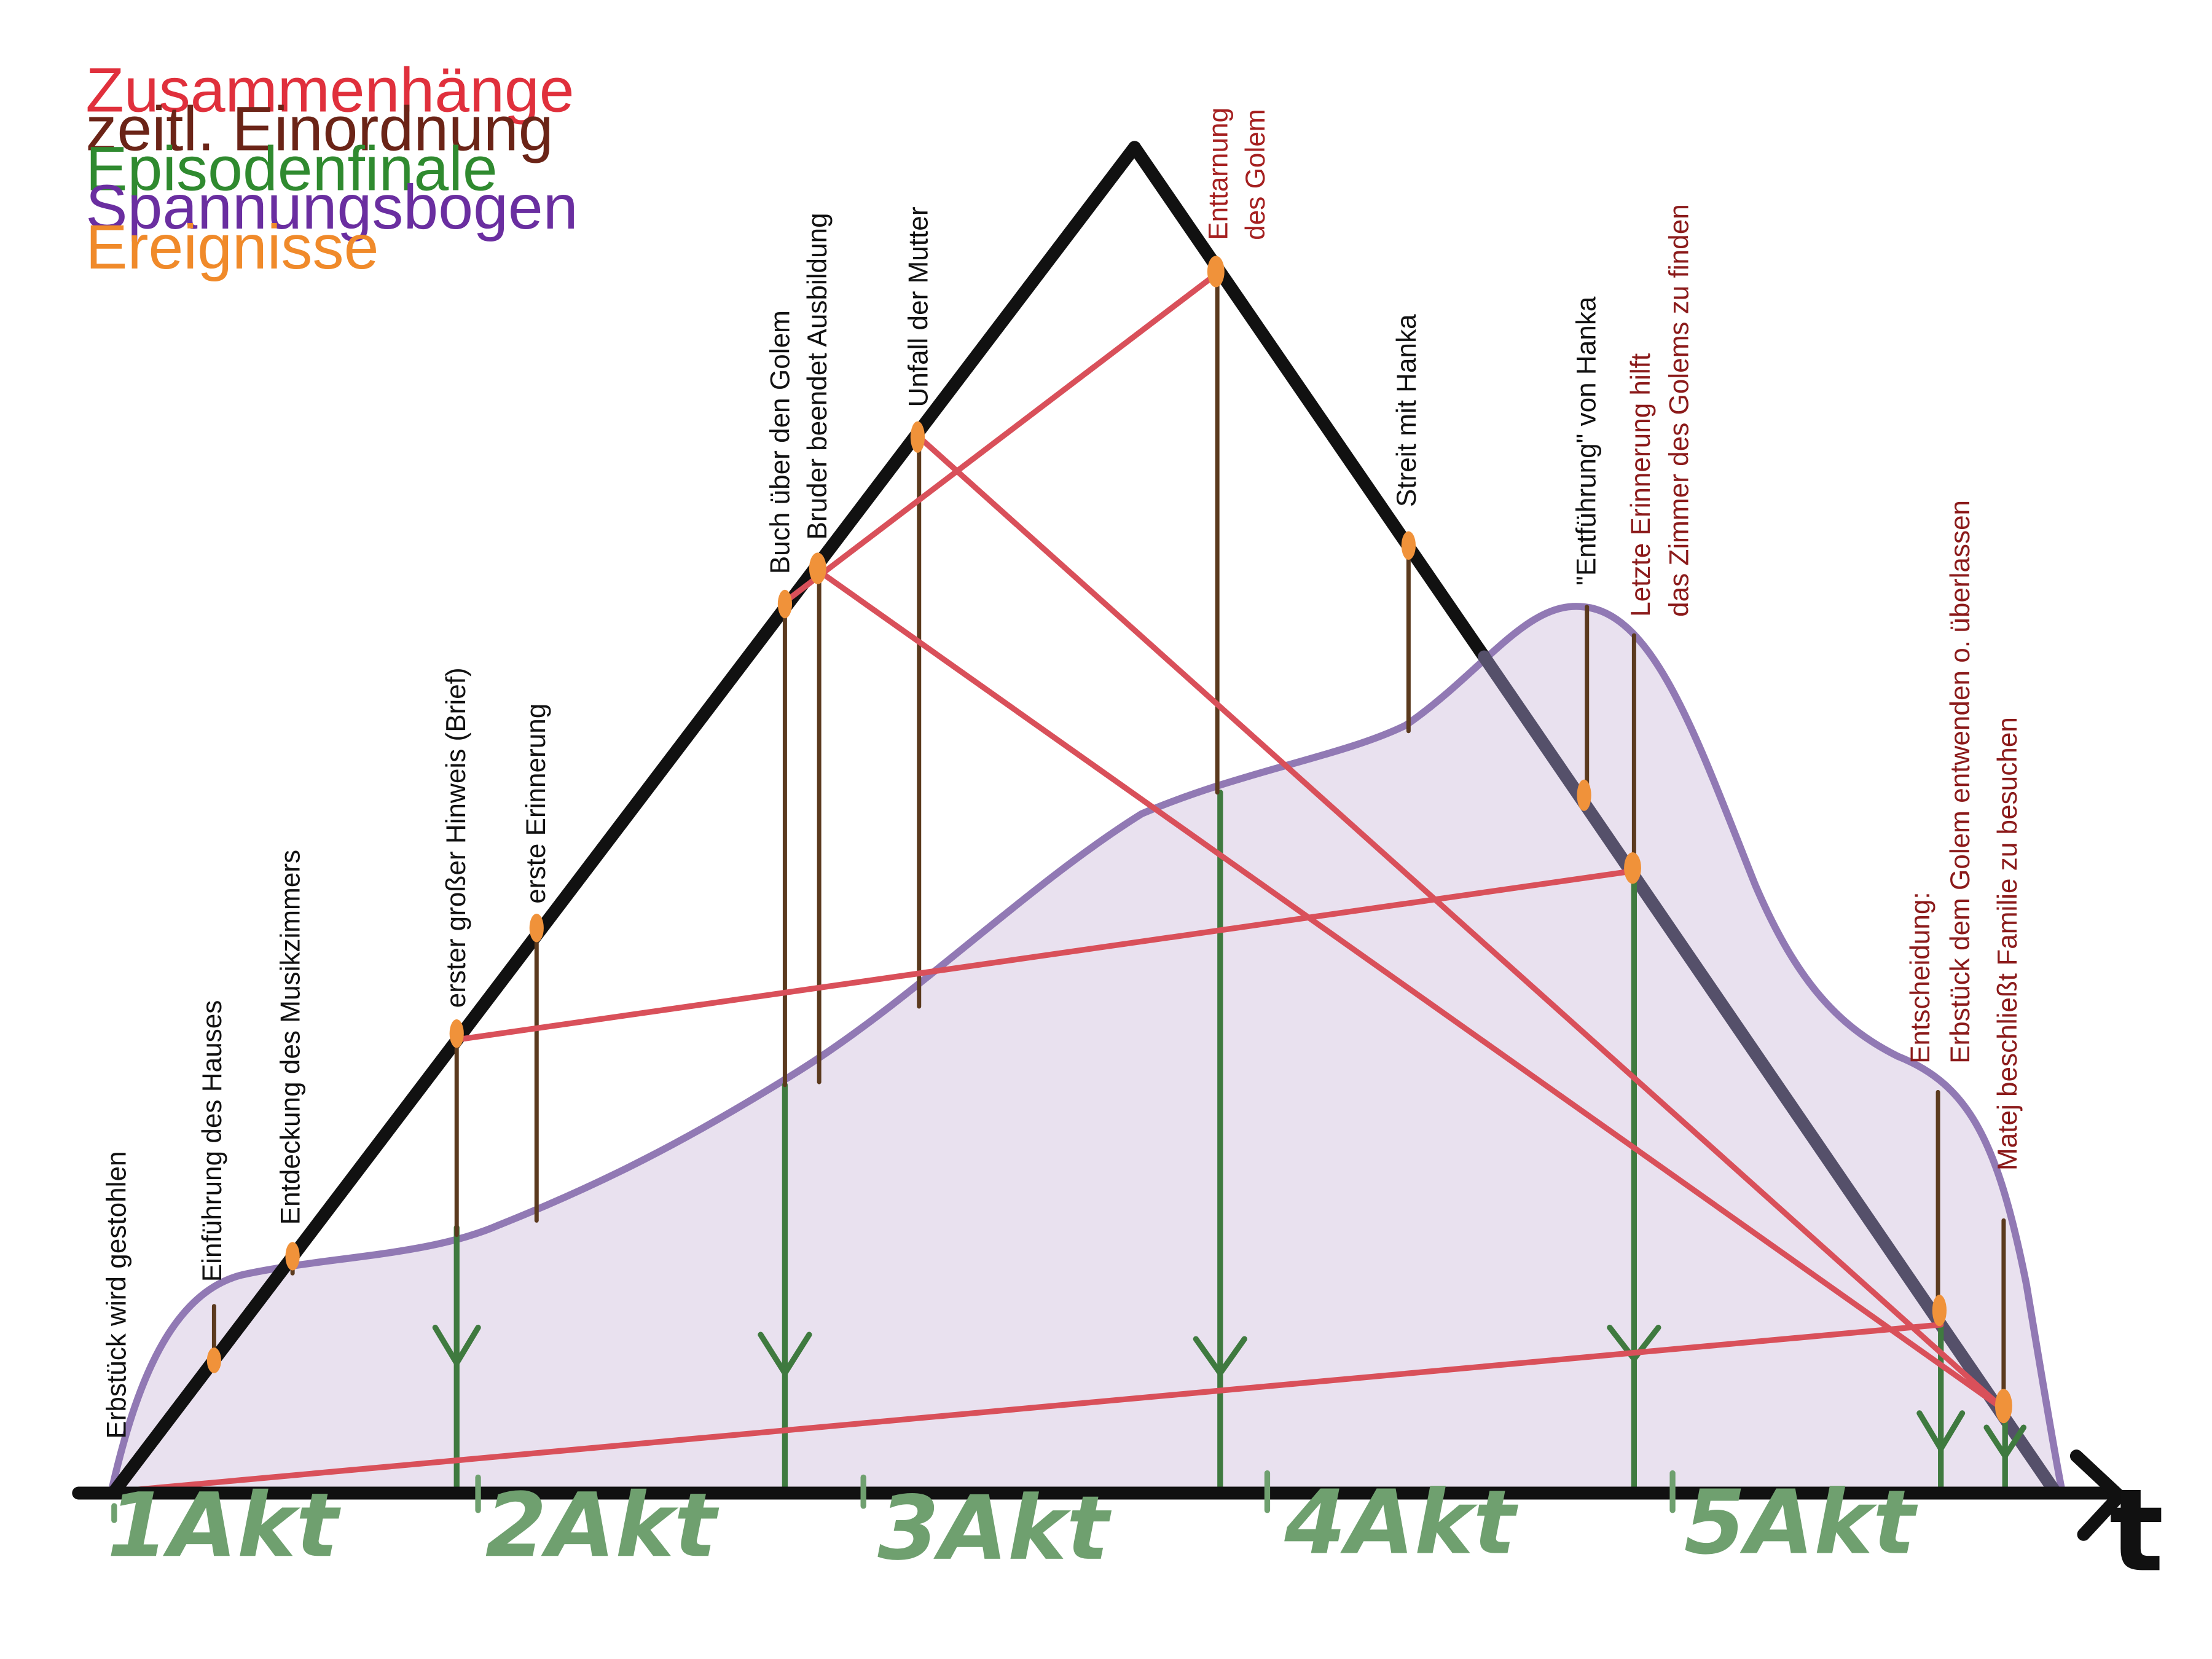 Image resolution: width=2212 pixels, height=1659 pixels. I want to click on event-marker-unfall, so click(917, 437).